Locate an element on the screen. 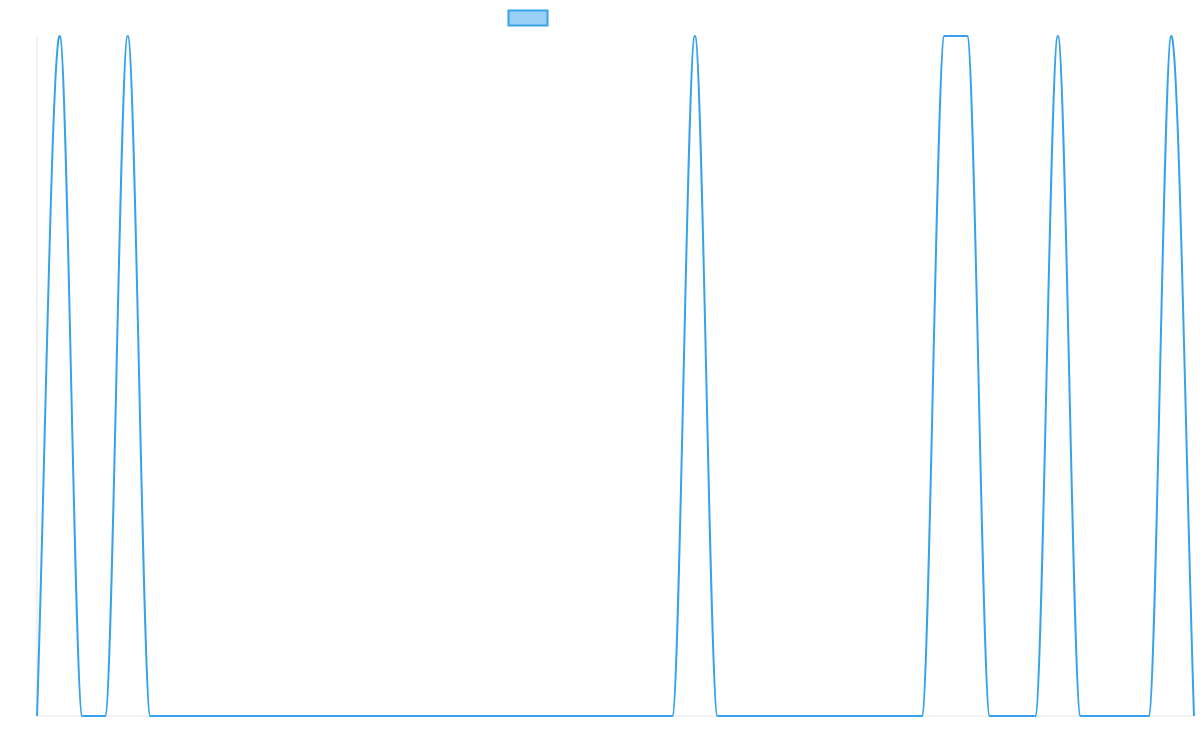 The height and width of the screenshot is (750, 1200). legend-swatch is located at coordinates (528, 18).